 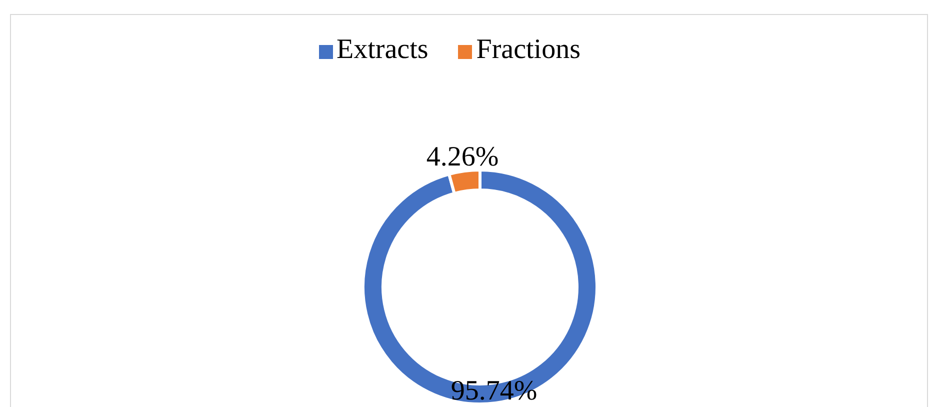 I want to click on data-label: 4.26%, so click(x=462, y=157).